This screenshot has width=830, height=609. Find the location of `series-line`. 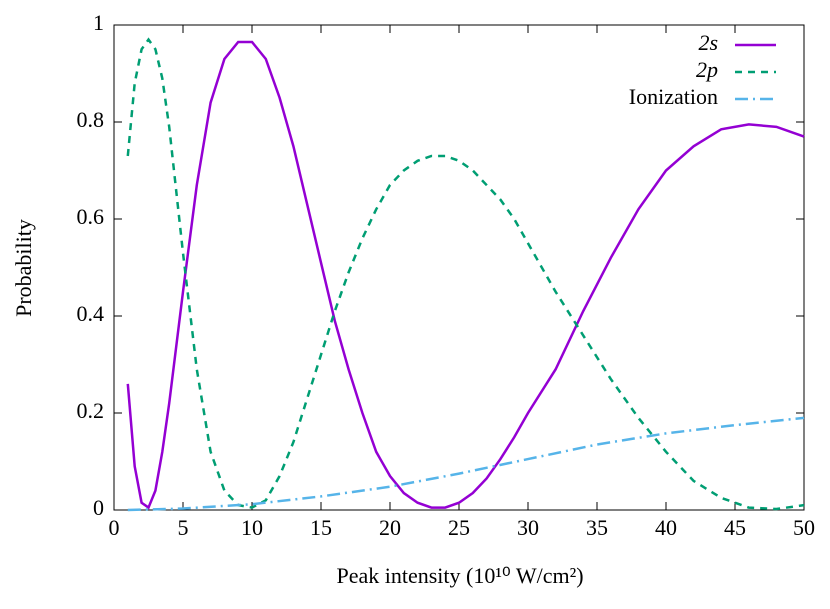

series-line is located at coordinates (466, 464).